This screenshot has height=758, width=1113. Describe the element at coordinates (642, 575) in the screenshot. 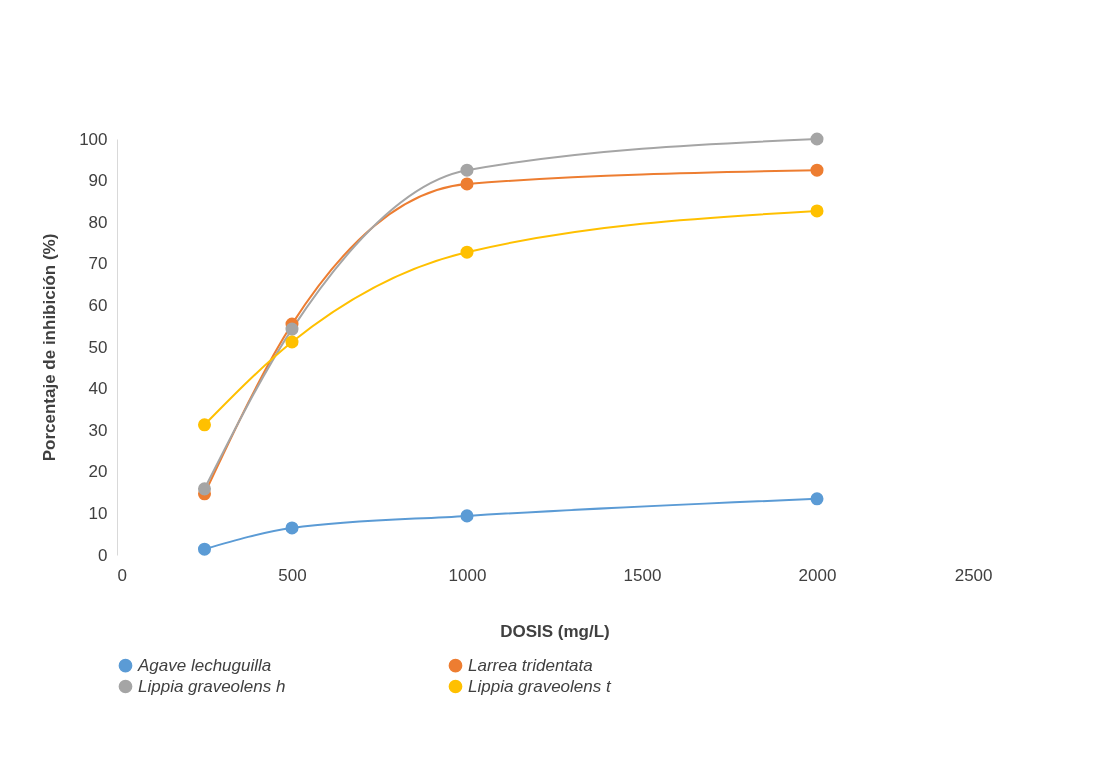

I see `x-tick-label: 1500` at that location.